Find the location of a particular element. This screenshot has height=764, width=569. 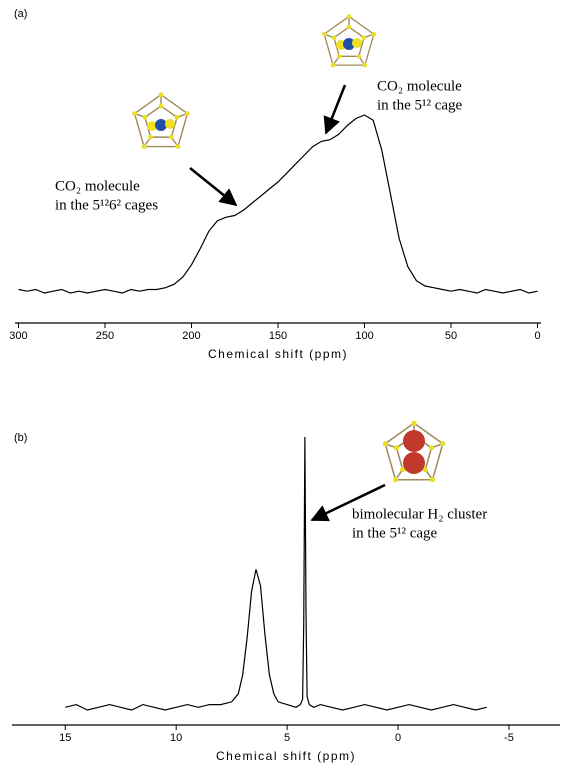

x-tick-label: 300 is located at coordinates (18, 336).